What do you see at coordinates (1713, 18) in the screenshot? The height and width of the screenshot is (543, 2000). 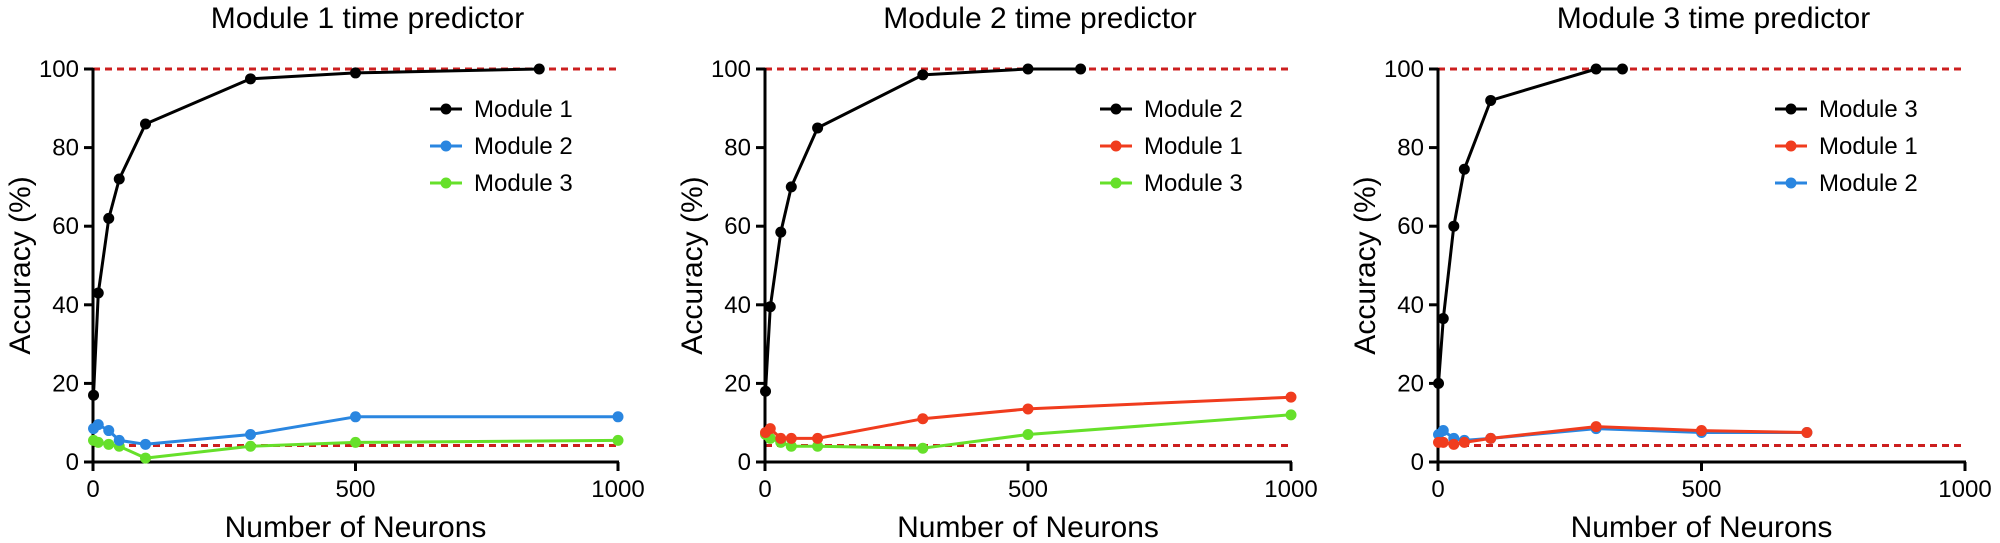 I see `chart-title: Module 3 time predictor` at bounding box center [1713, 18].